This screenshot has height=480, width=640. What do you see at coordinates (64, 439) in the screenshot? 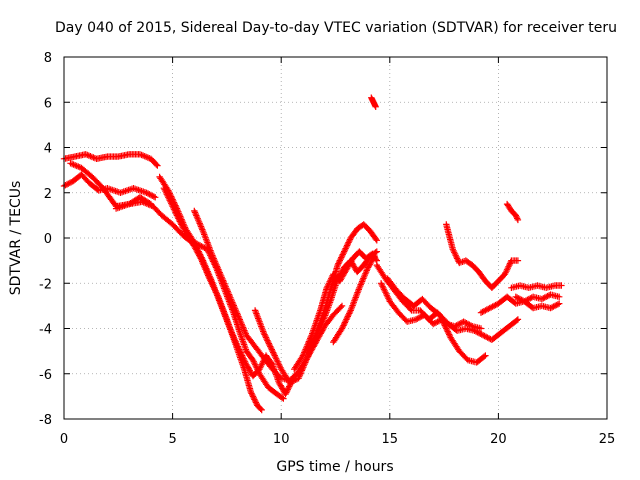
I see `x-tick-label: 0` at bounding box center [64, 439].